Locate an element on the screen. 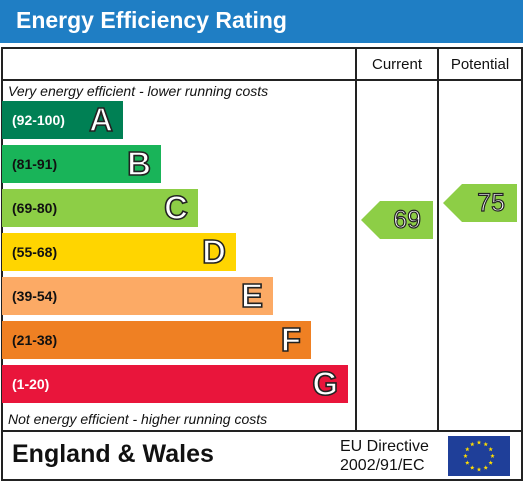  band-letter: F is located at coordinates (291, 340).